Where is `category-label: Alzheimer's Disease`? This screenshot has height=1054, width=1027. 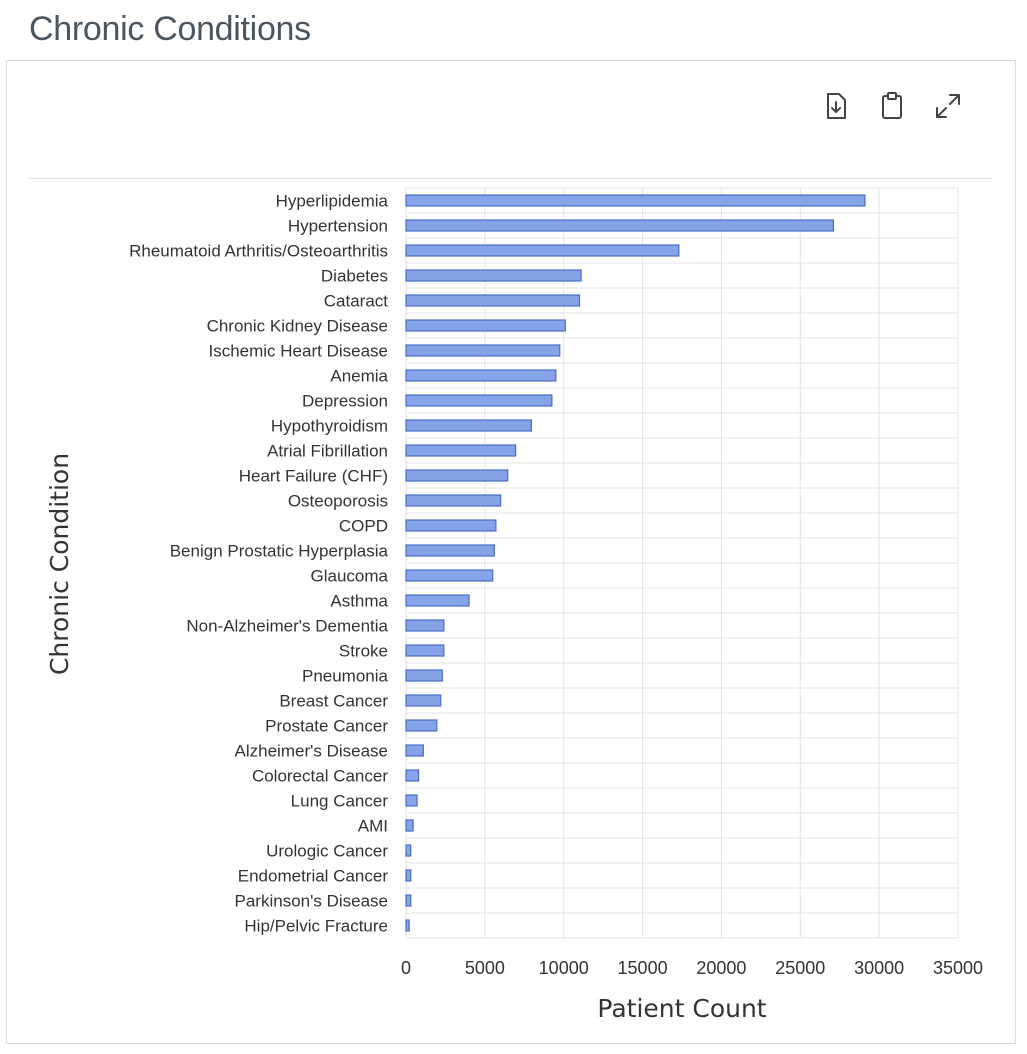
category-label: Alzheimer's Disease is located at coordinates (311, 751).